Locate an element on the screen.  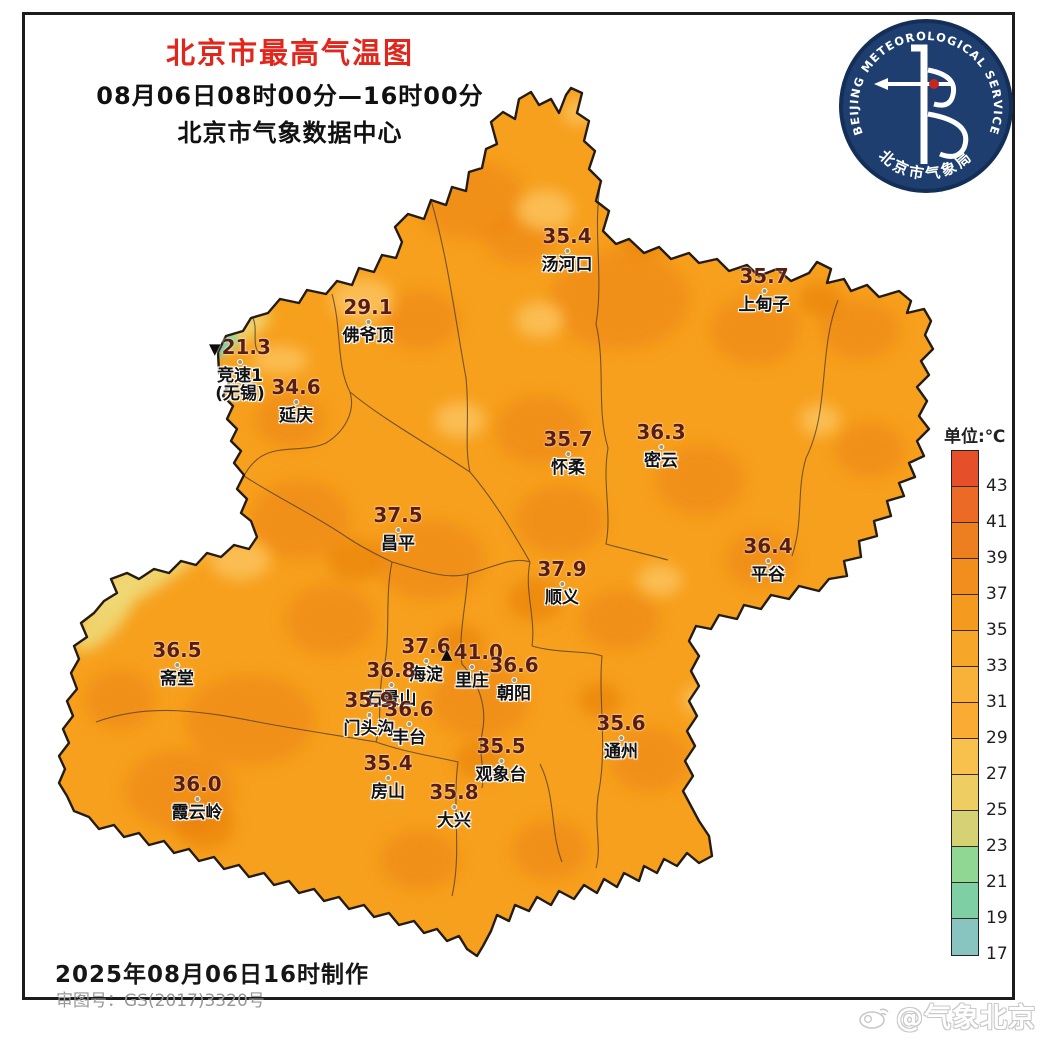
min-temp-marker-icon: ▼ is located at coordinates (215, 349).